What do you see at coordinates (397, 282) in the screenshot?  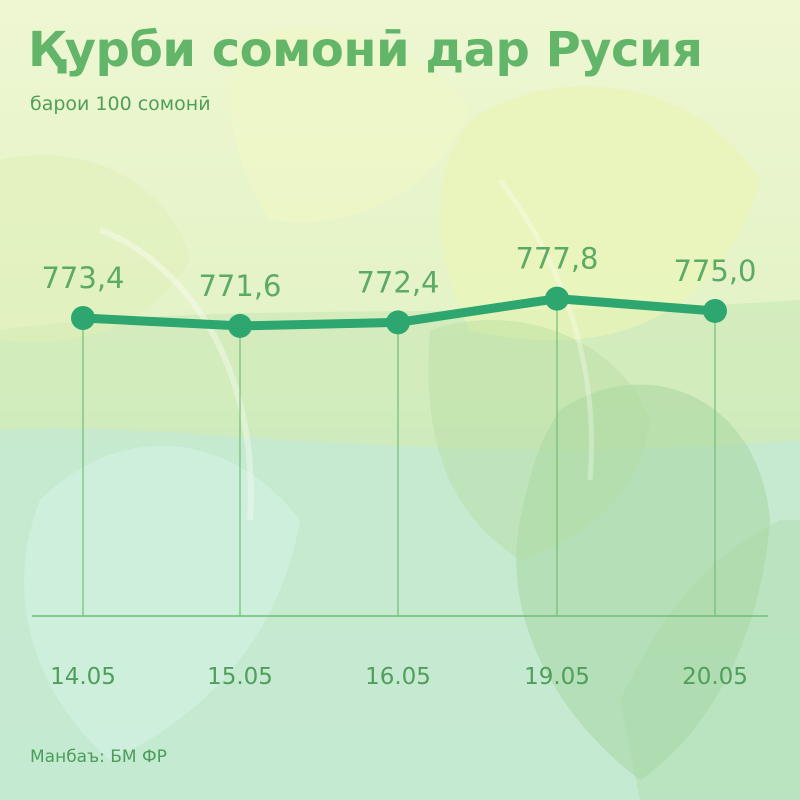 I see `data-label: 772,4` at bounding box center [397, 282].